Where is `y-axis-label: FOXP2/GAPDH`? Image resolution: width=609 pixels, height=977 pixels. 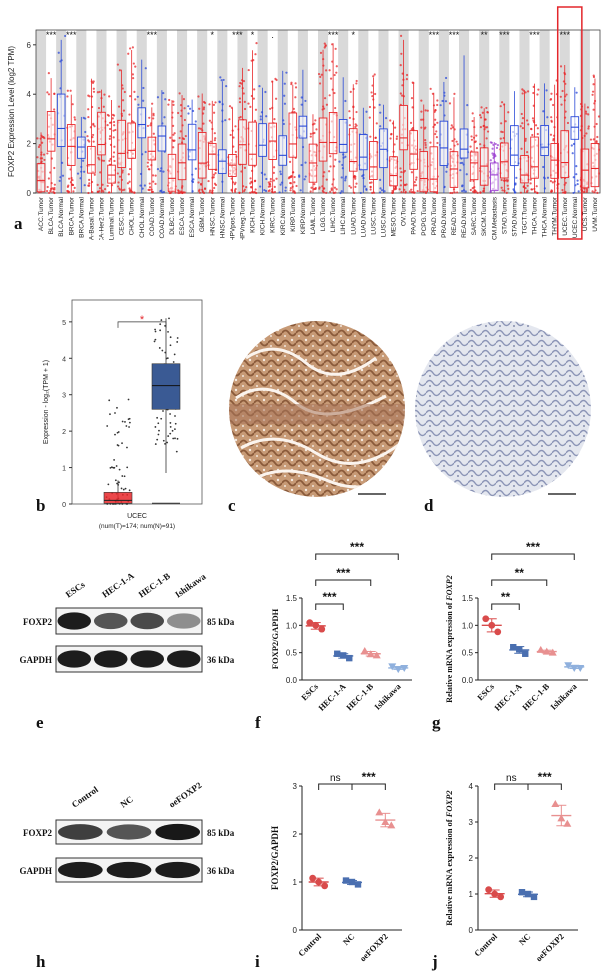 y-axis-label: FOXP2/GAPDH is located at coordinates (275, 858).